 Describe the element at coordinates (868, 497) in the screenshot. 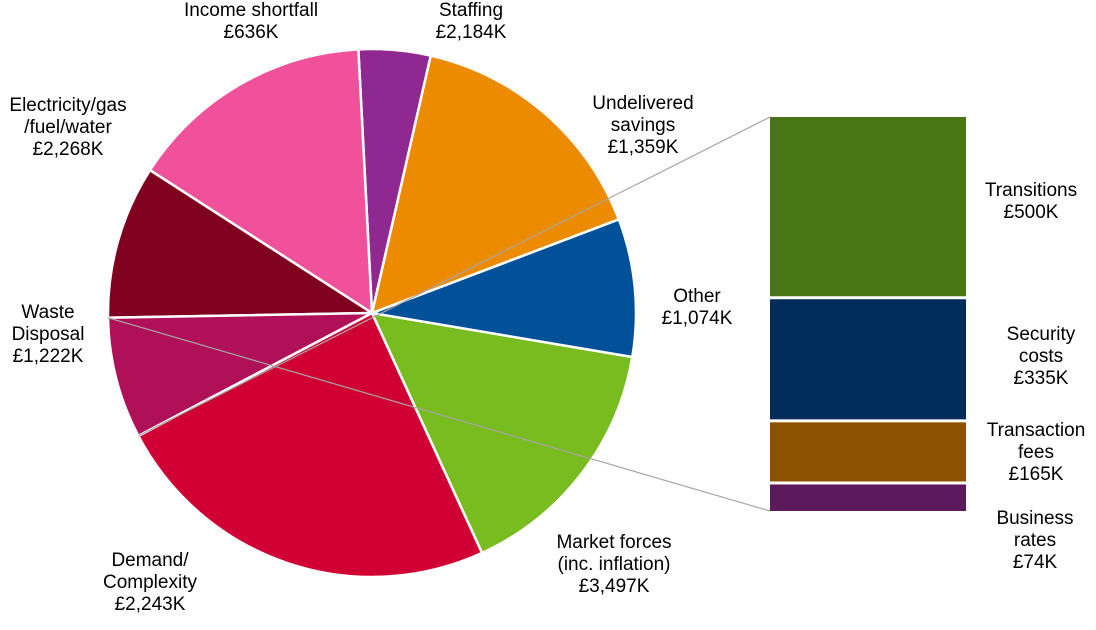

I see `bar-segment-business-rates` at that location.